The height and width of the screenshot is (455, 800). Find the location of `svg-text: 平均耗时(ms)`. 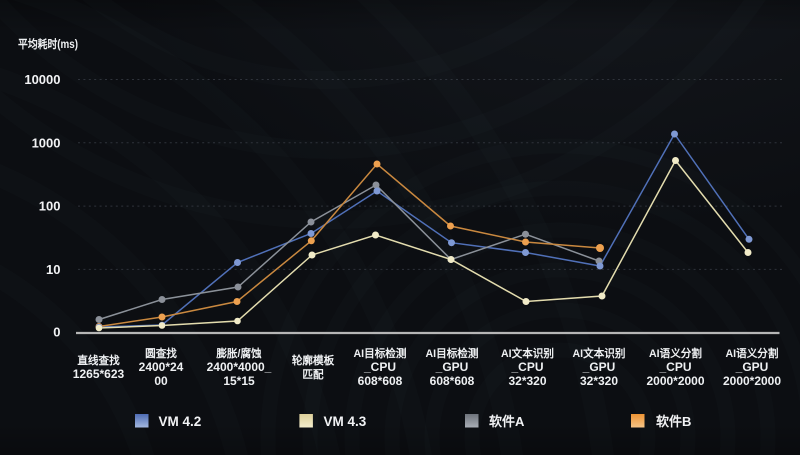

svg-text: 平均耗时(ms) is located at coordinates (48, 44).